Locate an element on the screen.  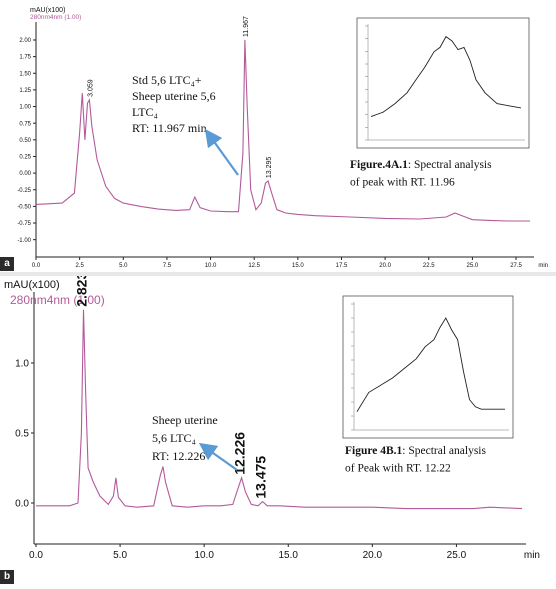
peak-rt-label: 2.823 is located at coordinates (81, 291).